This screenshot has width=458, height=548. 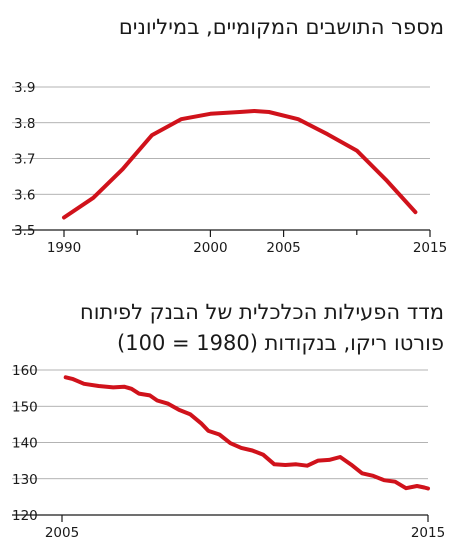 What do you see at coordinates (25, 371) in the screenshot?
I see `y-tick-label: 160` at bounding box center [25, 371].